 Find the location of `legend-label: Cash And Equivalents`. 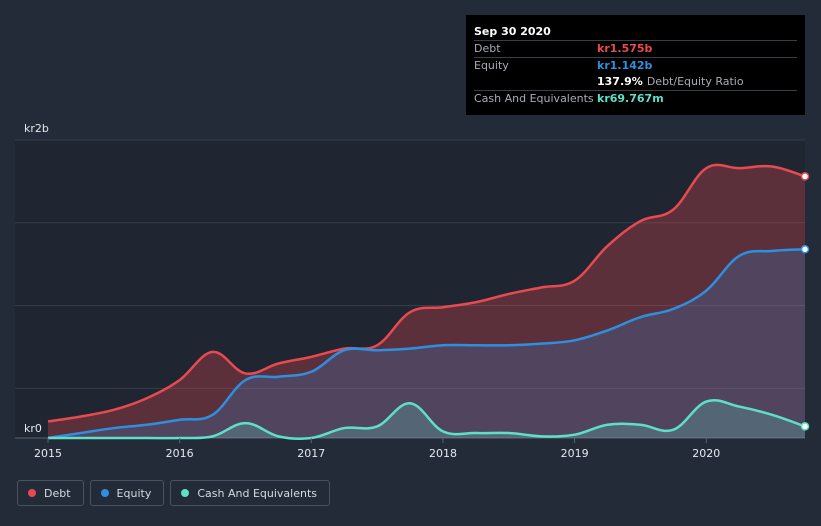

legend-label: Cash And Equivalents is located at coordinates (257, 493).